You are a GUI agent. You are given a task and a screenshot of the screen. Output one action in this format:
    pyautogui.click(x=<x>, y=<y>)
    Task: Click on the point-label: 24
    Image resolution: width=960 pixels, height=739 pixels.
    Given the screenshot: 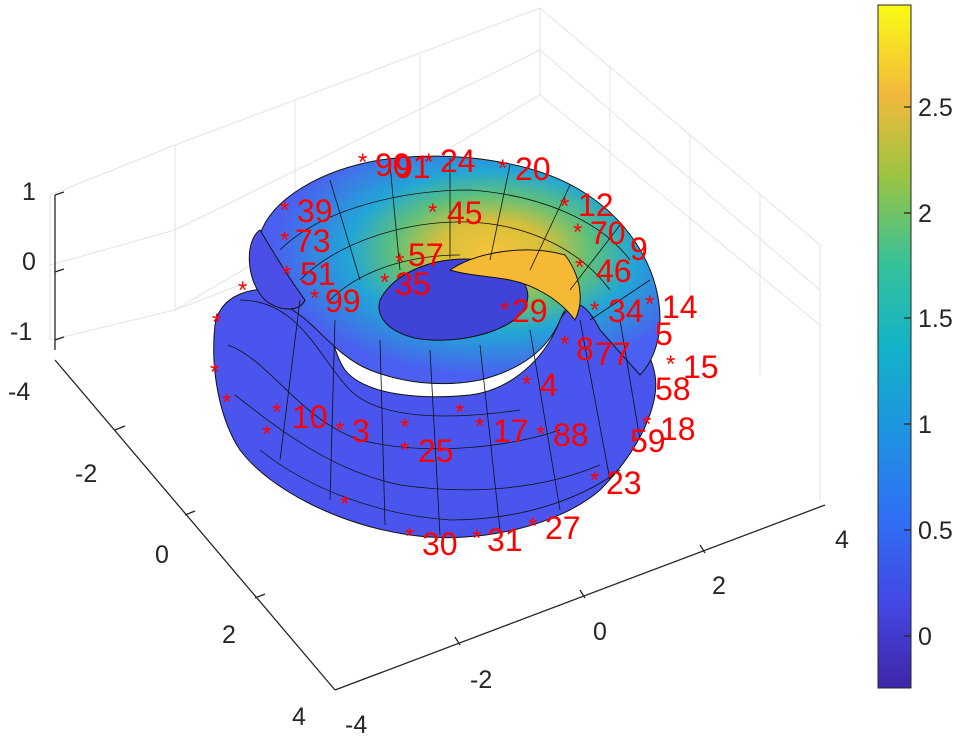 What is the action you would take?
    pyautogui.click(x=458, y=161)
    